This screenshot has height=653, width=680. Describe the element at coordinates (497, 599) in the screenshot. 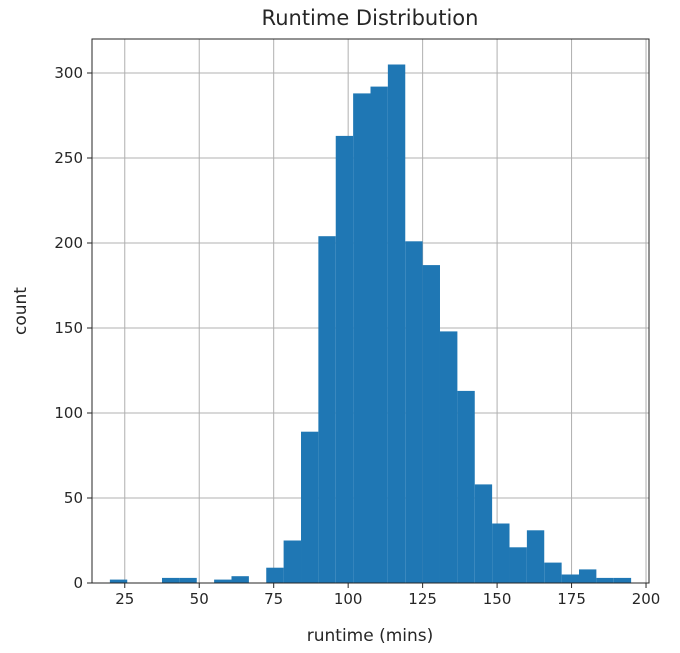

I see `x-tick-label: 150` at that location.